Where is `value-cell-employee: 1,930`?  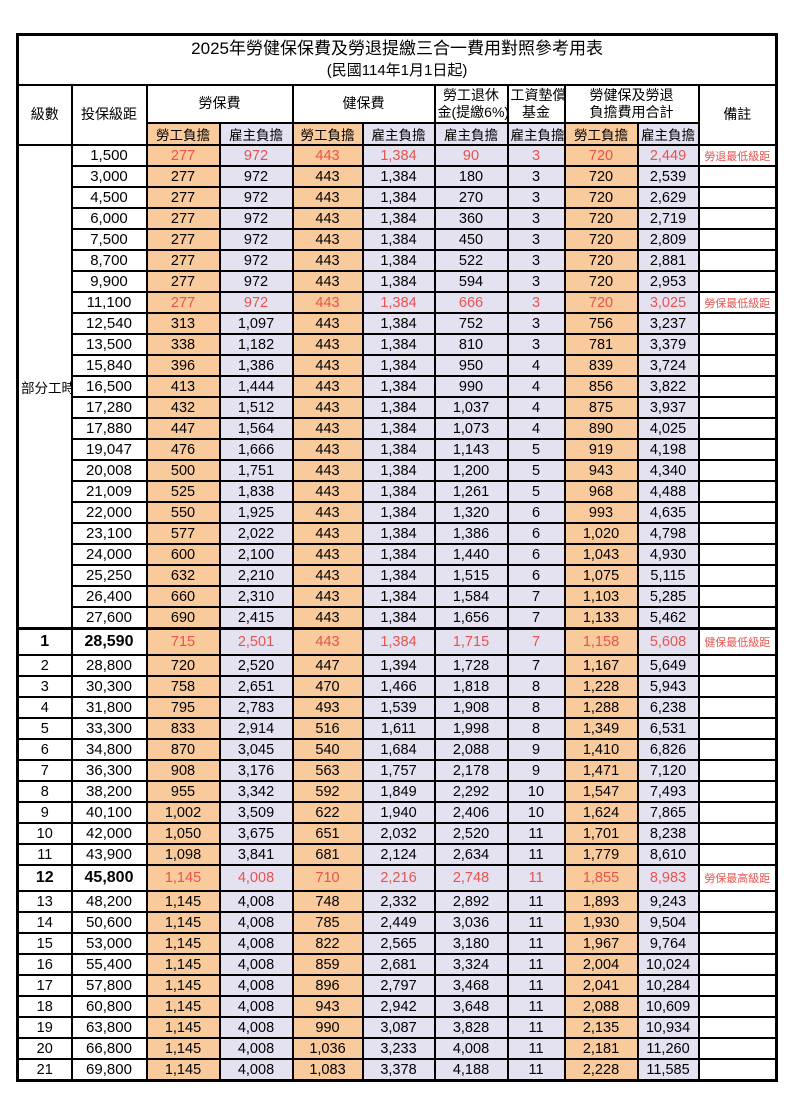
value-cell-employee: 1,930 is located at coordinates (601, 922).